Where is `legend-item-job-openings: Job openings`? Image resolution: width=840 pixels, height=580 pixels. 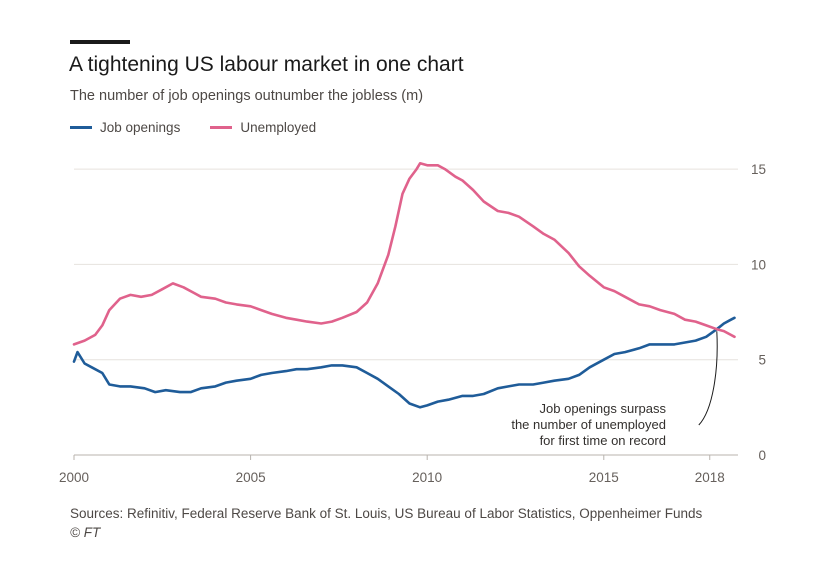 legend-item-job-openings: Job openings is located at coordinates (125, 127).